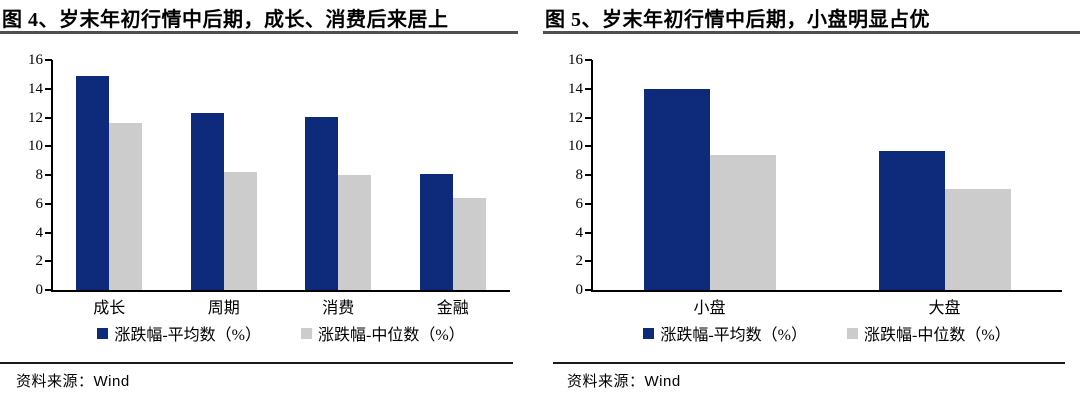 The height and width of the screenshot is (401, 1080). Describe the element at coordinates (281, 333) in the screenshot. I see `figure-4-legend: 涨跌幅-平均数（%） 涨跌幅-中位数（%）` at that location.